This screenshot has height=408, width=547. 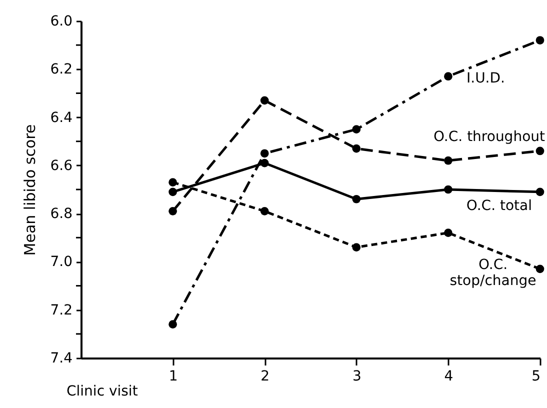 I want to click on y-axis-title: Mean libido score, so click(x=30, y=190).